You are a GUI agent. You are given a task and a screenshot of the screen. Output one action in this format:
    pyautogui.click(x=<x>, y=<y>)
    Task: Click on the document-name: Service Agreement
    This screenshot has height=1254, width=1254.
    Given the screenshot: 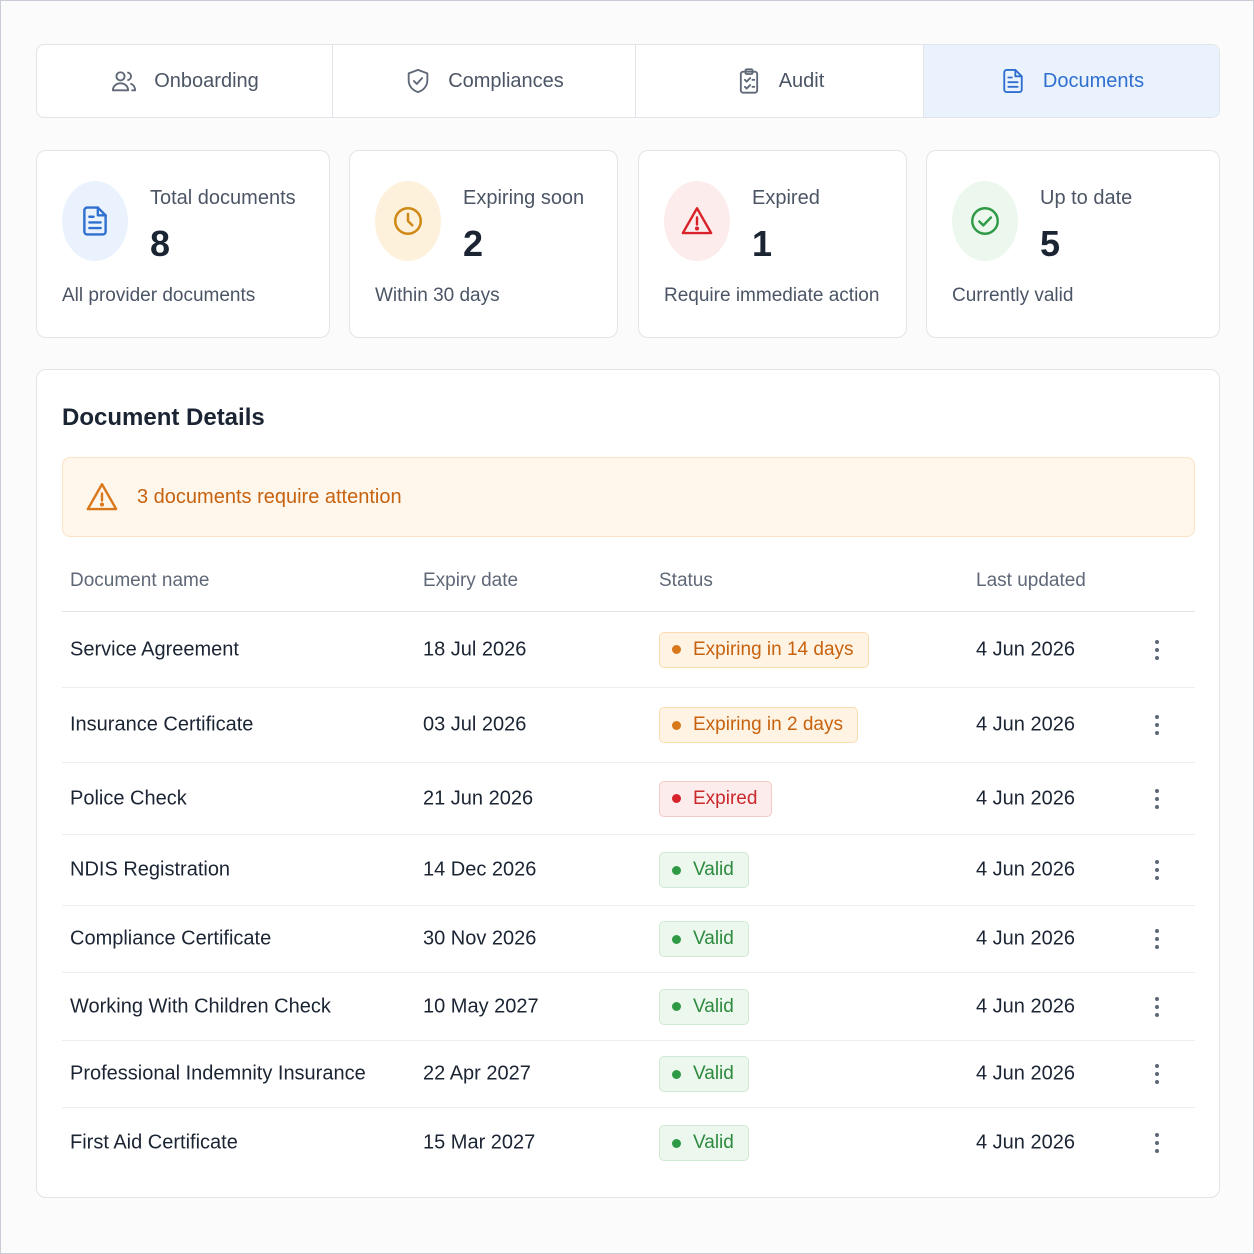 What is the action you would take?
    pyautogui.click(x=154, y=649)
    